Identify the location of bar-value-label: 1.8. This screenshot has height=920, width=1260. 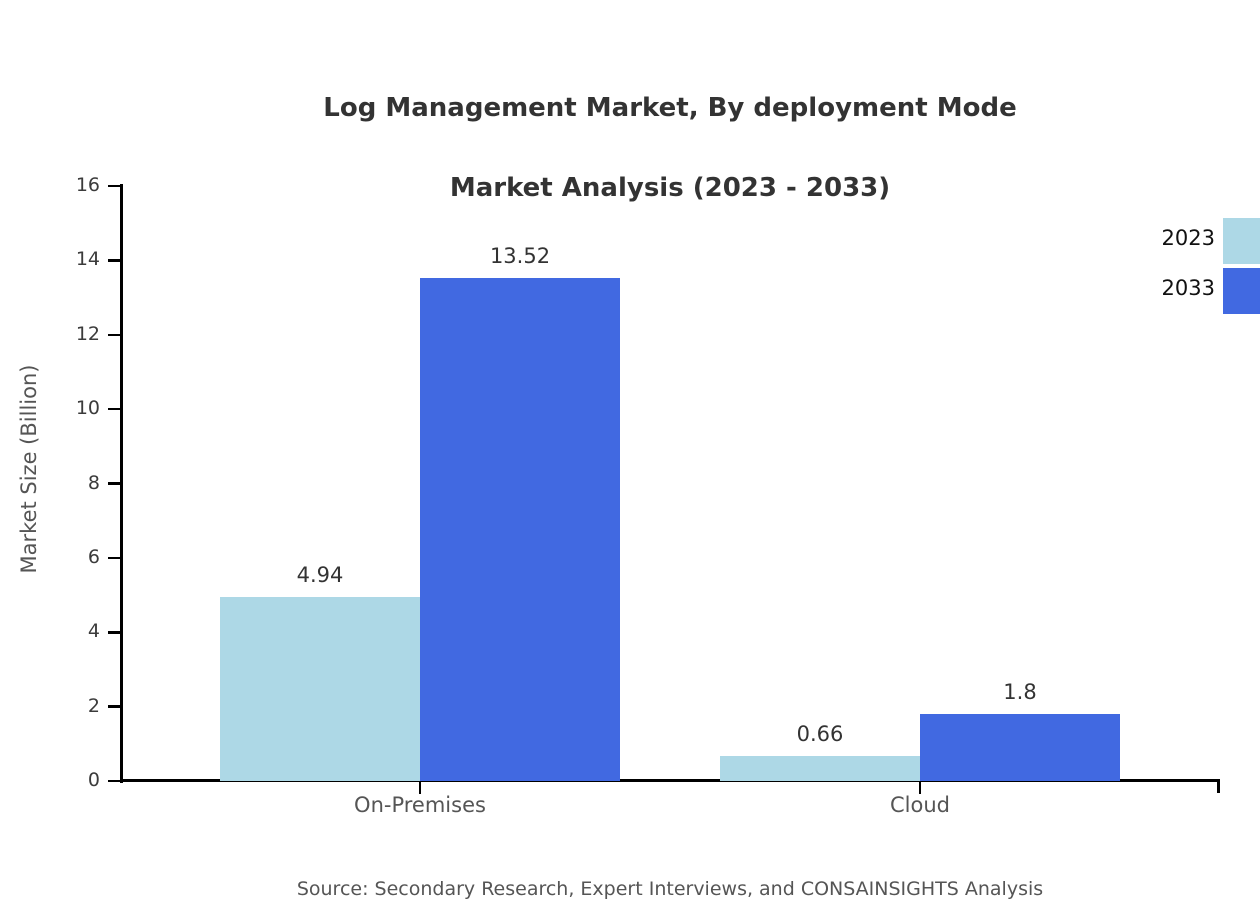
(1020, 692).